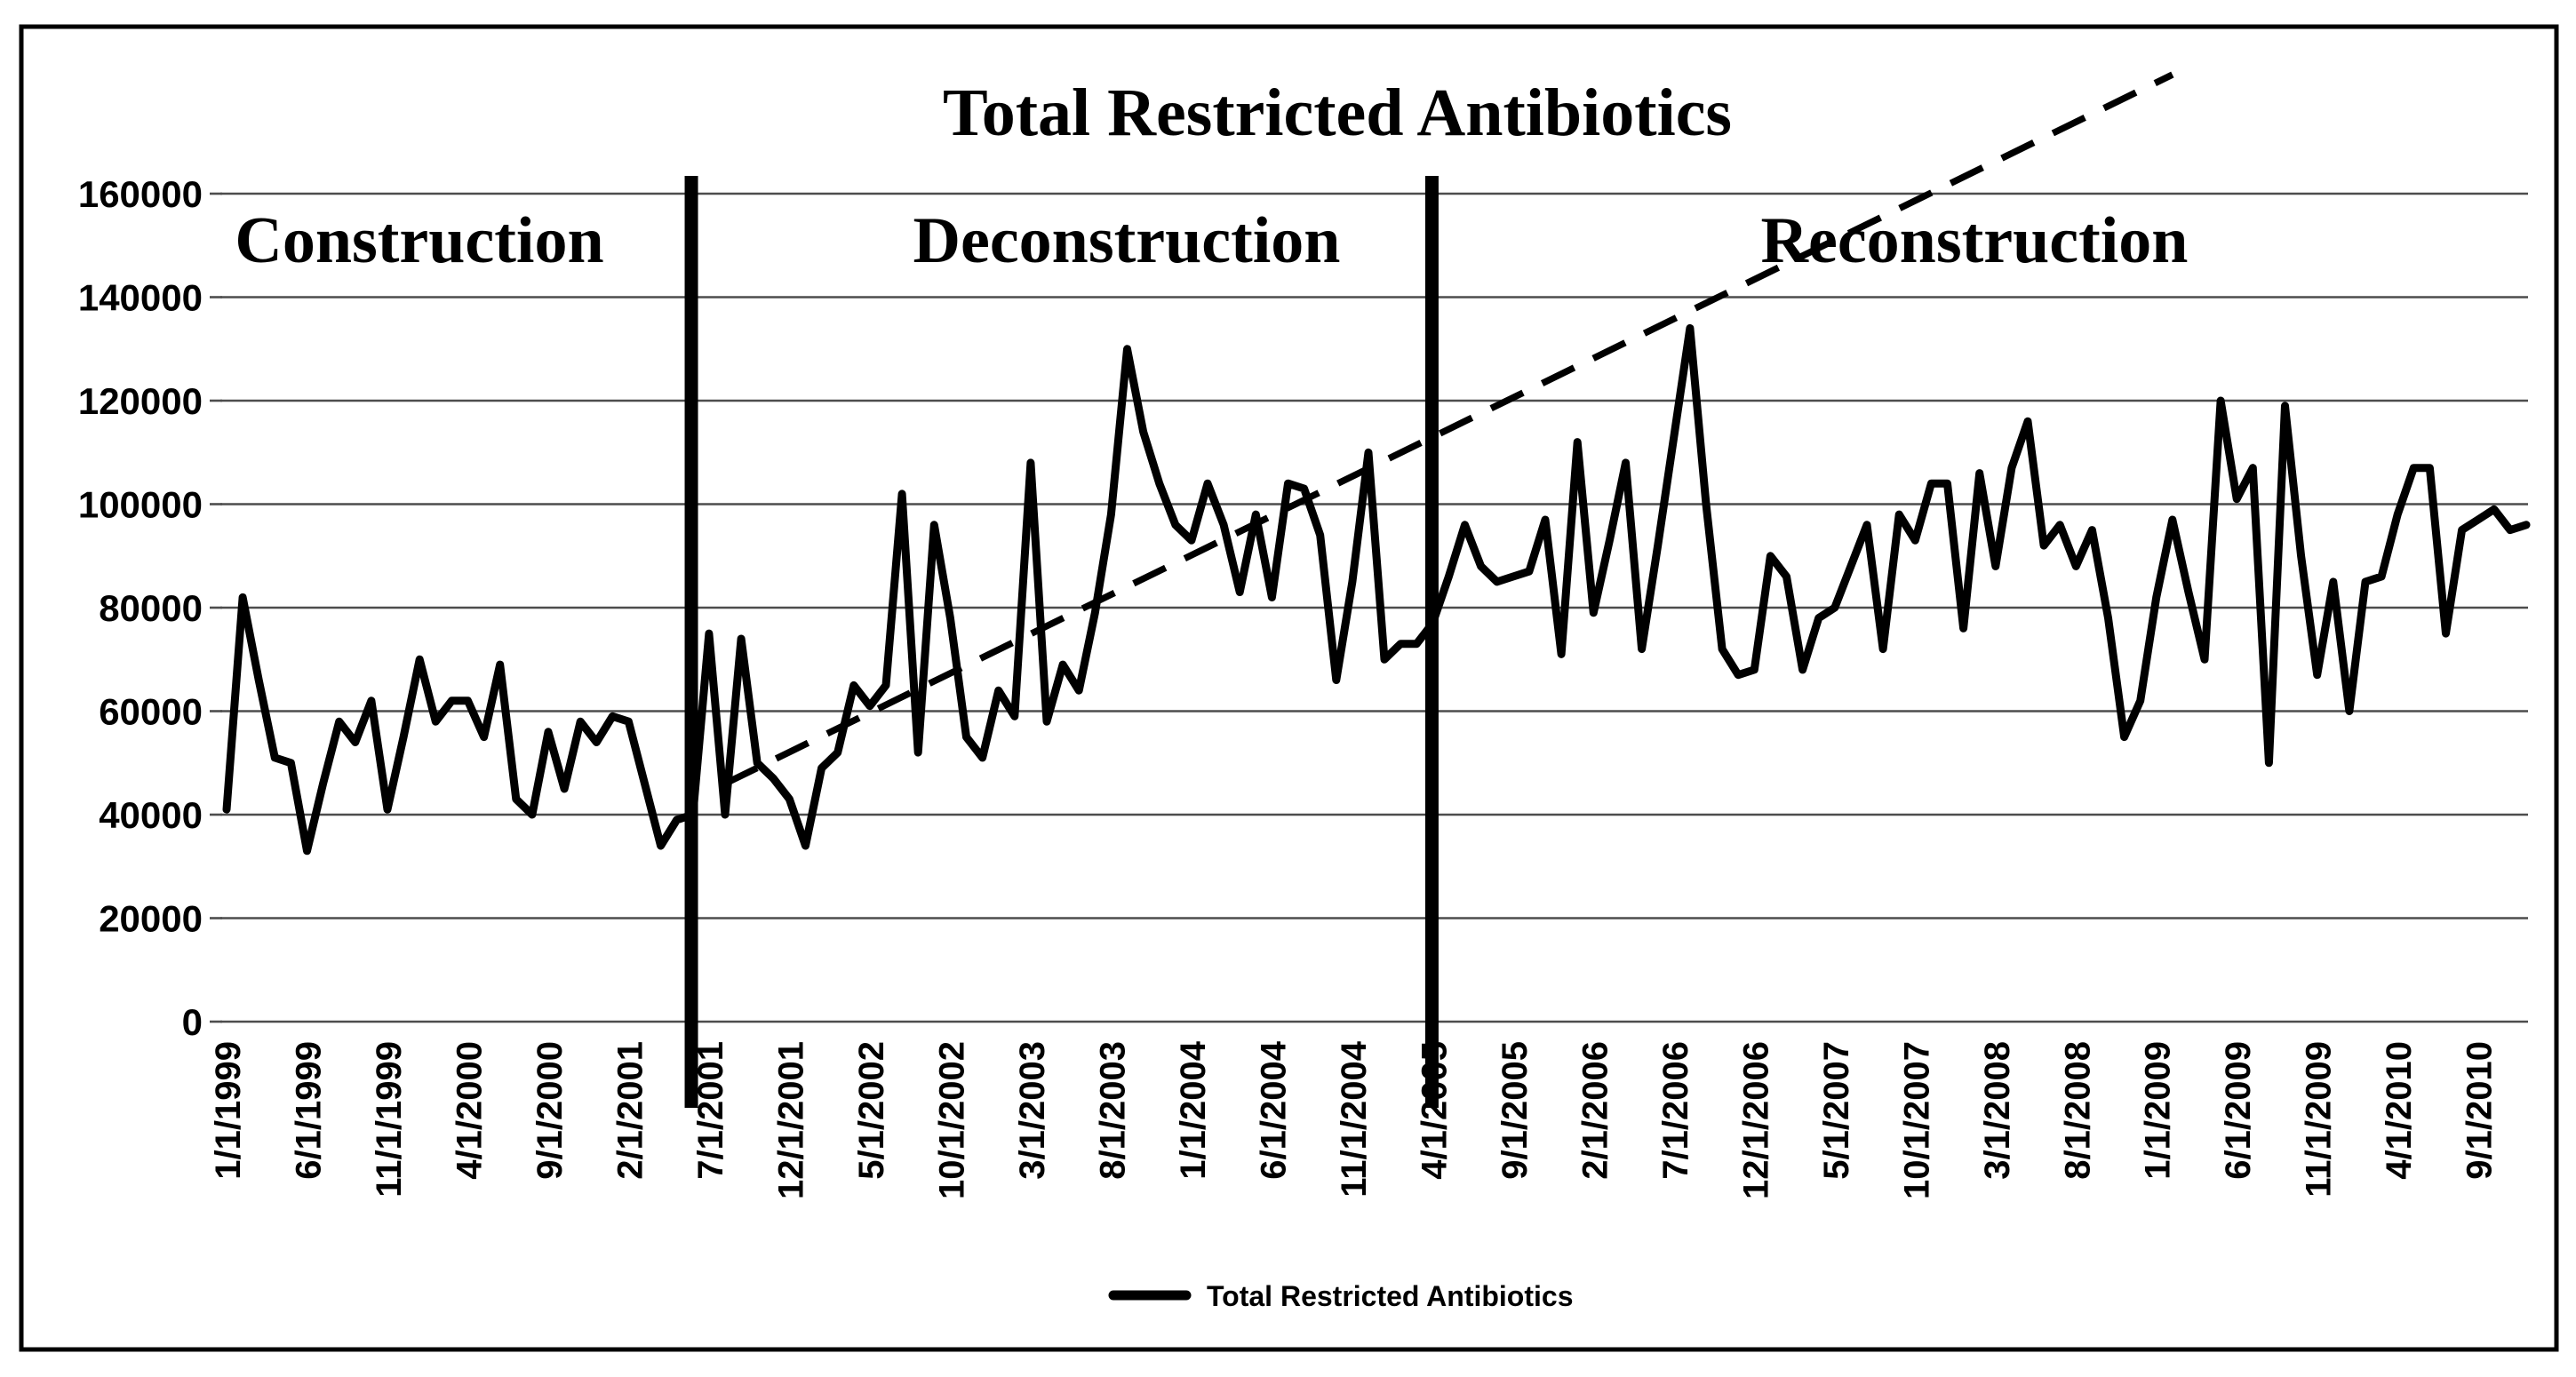 This screenshot has width=2576, height=1377. What do you see at coordinates (151, 608) in the screenshot?
I see `y-tick-label: 80000` at bounding box center [151, 608].